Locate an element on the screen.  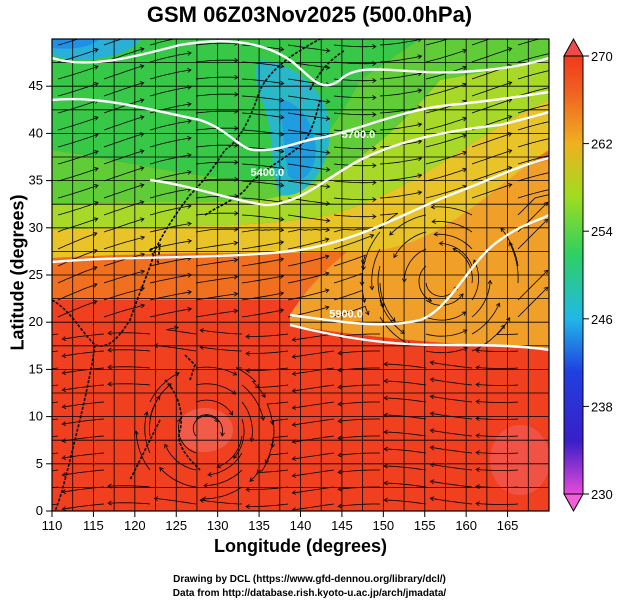
x-tick-label: 160 is located at coordinates (466, 525).